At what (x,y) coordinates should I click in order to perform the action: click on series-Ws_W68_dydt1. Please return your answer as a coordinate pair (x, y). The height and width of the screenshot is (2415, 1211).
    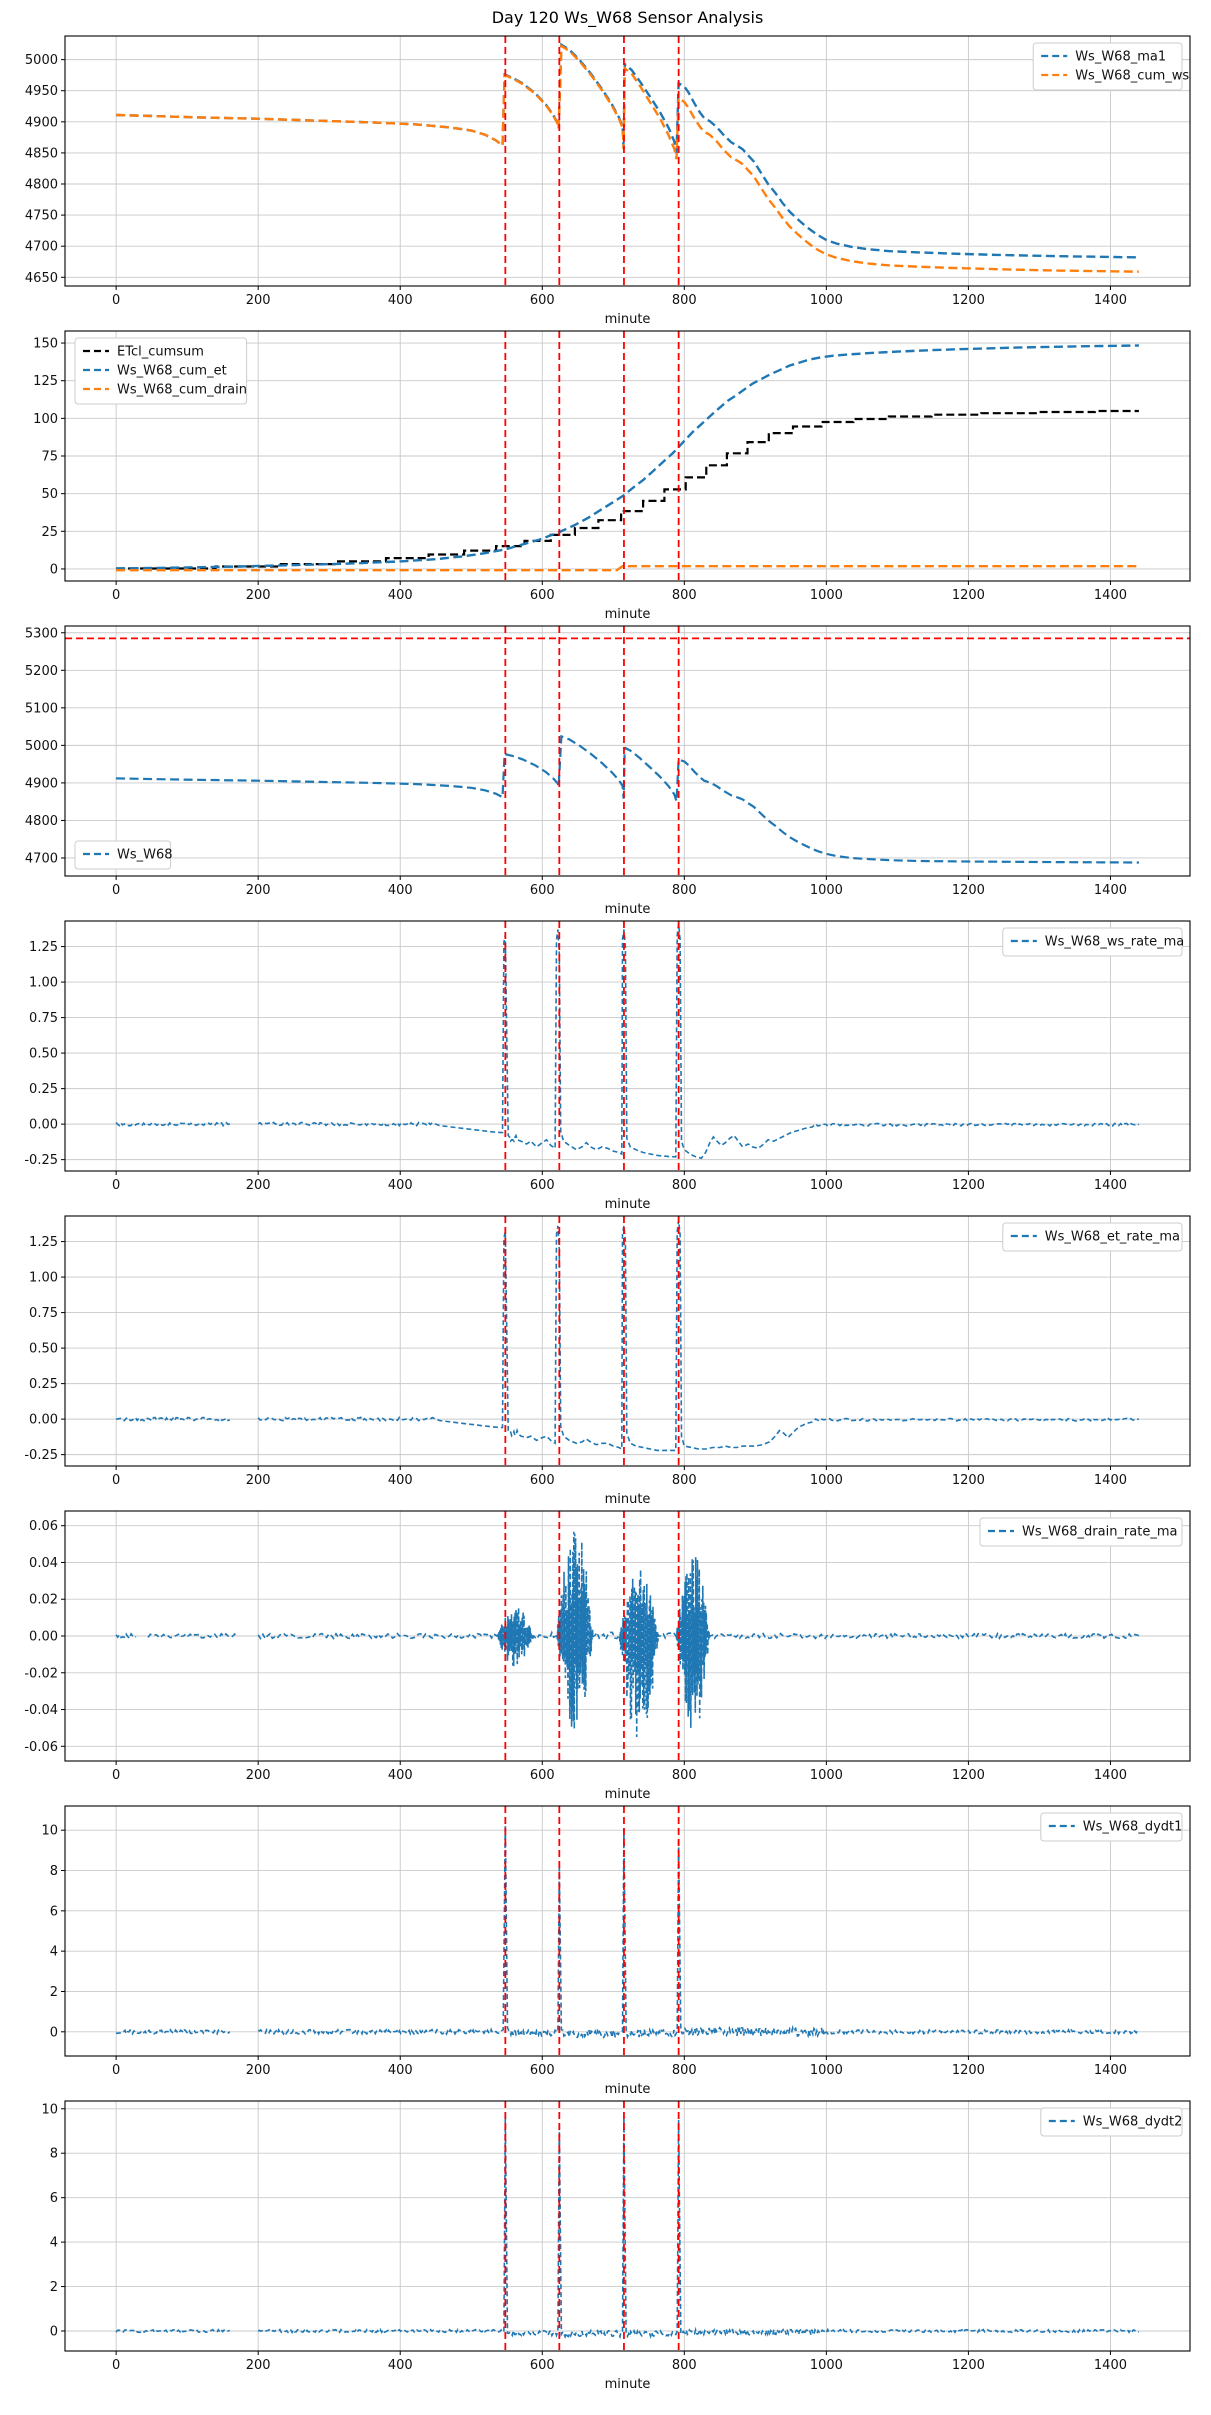
    Looking at the image, I should click on (627, 1930).